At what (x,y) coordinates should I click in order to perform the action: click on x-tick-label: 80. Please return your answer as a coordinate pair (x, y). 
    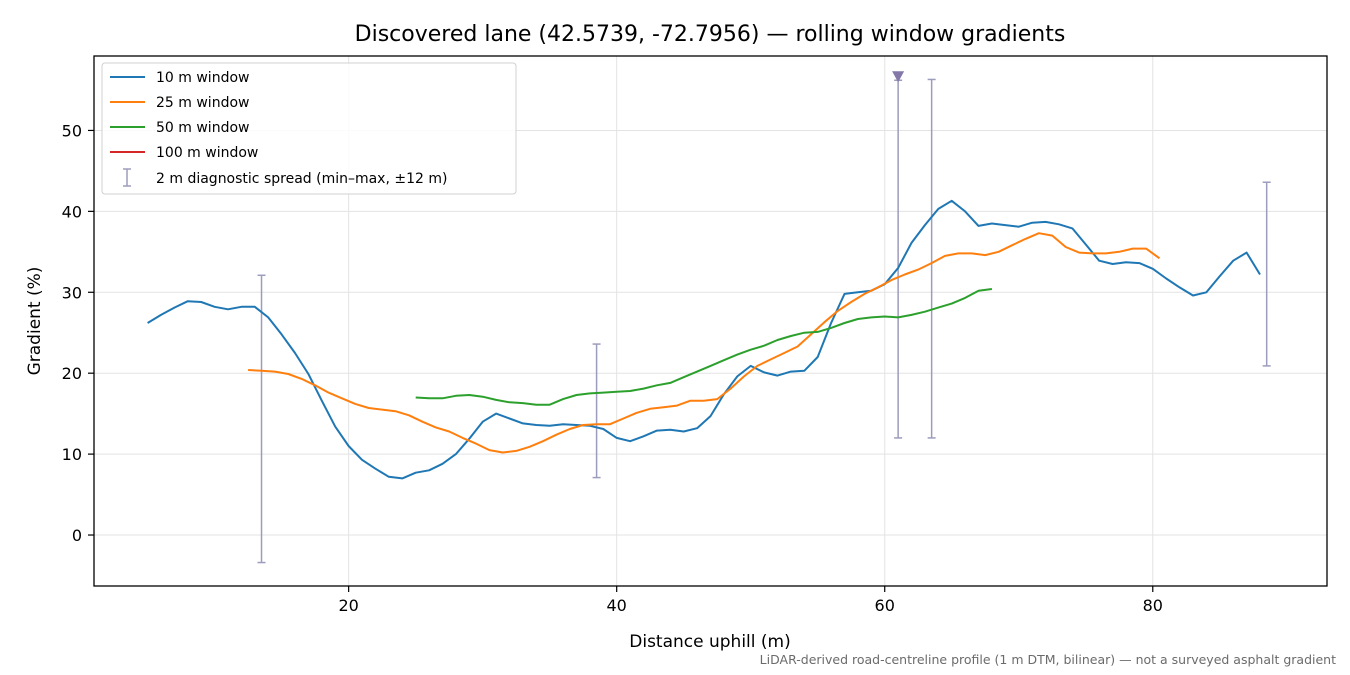
    Looking at the image, I should click on (1153, 605).